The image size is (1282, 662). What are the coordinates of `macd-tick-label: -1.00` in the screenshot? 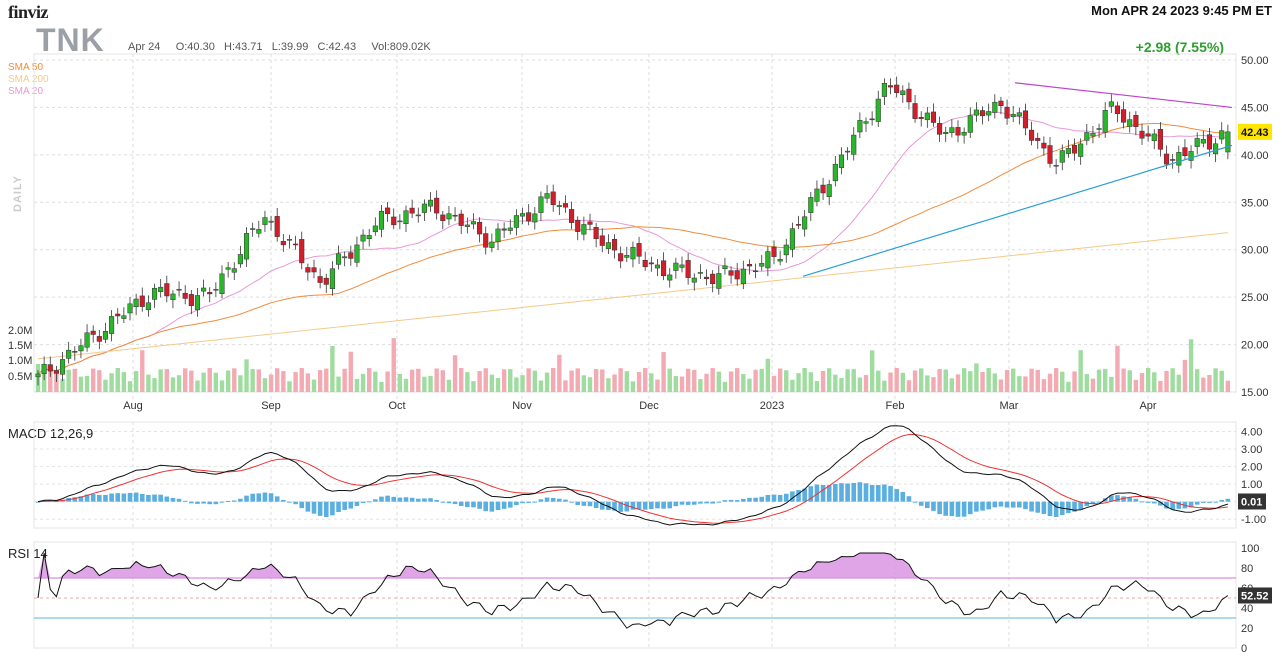 It's located at (1253, 520).